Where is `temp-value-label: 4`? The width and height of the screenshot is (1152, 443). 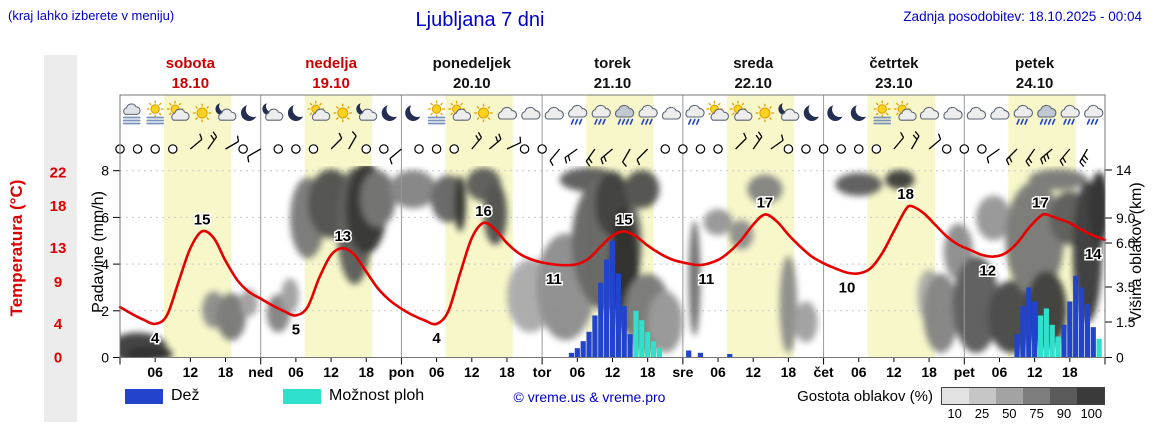 temp-value-label: 4 is located at coordinates (436, 338).